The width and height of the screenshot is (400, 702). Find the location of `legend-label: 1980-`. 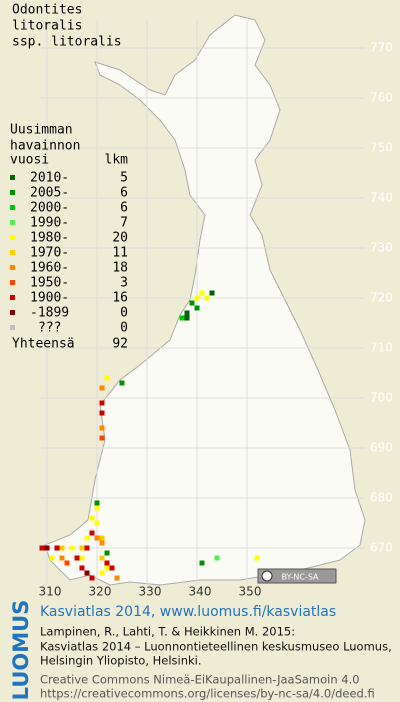

legend-label: 1980- is located at coordinates (49, 238).